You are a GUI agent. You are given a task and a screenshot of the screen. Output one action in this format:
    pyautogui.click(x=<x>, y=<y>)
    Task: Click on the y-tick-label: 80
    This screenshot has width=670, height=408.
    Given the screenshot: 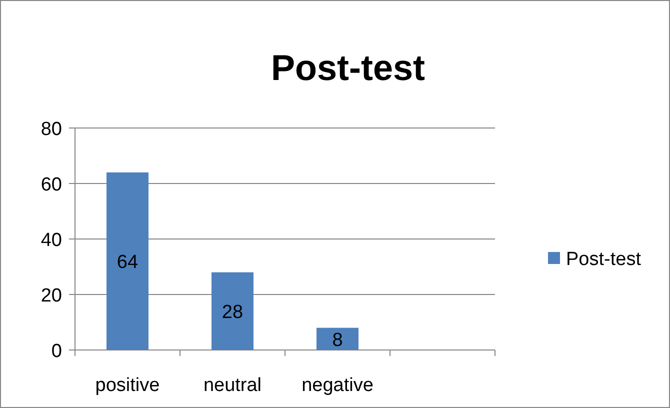 What is the action you would take?
    pyautogui.click(x=51, y=129)
    